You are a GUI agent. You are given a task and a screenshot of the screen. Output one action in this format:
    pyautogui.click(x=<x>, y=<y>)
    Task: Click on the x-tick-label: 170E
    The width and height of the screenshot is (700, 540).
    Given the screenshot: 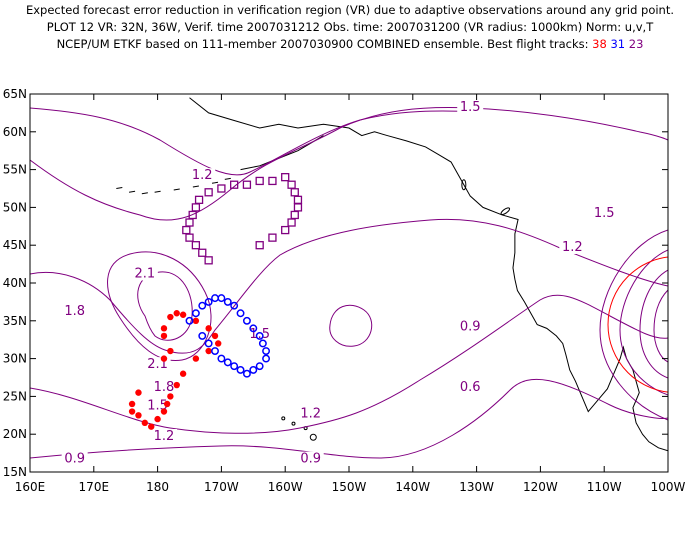 What is the action you would take?
    pyautogui.click(x=94, y=487)
    